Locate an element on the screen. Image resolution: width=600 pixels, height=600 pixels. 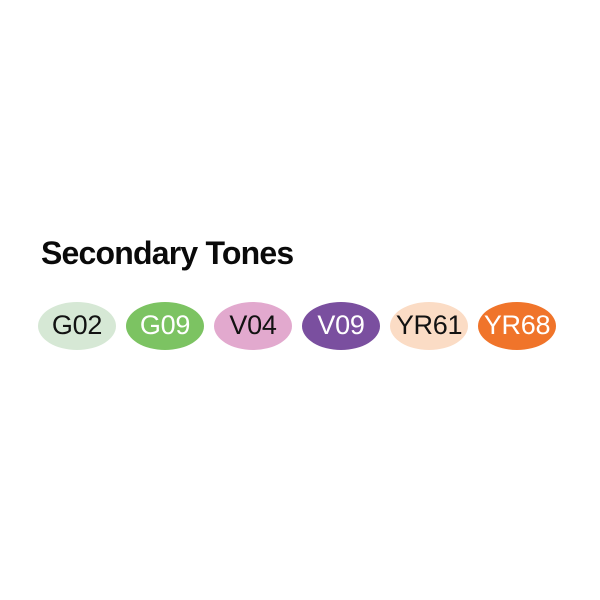
color-swatch-yr68: YR68 is located at coordinates (517, 326).